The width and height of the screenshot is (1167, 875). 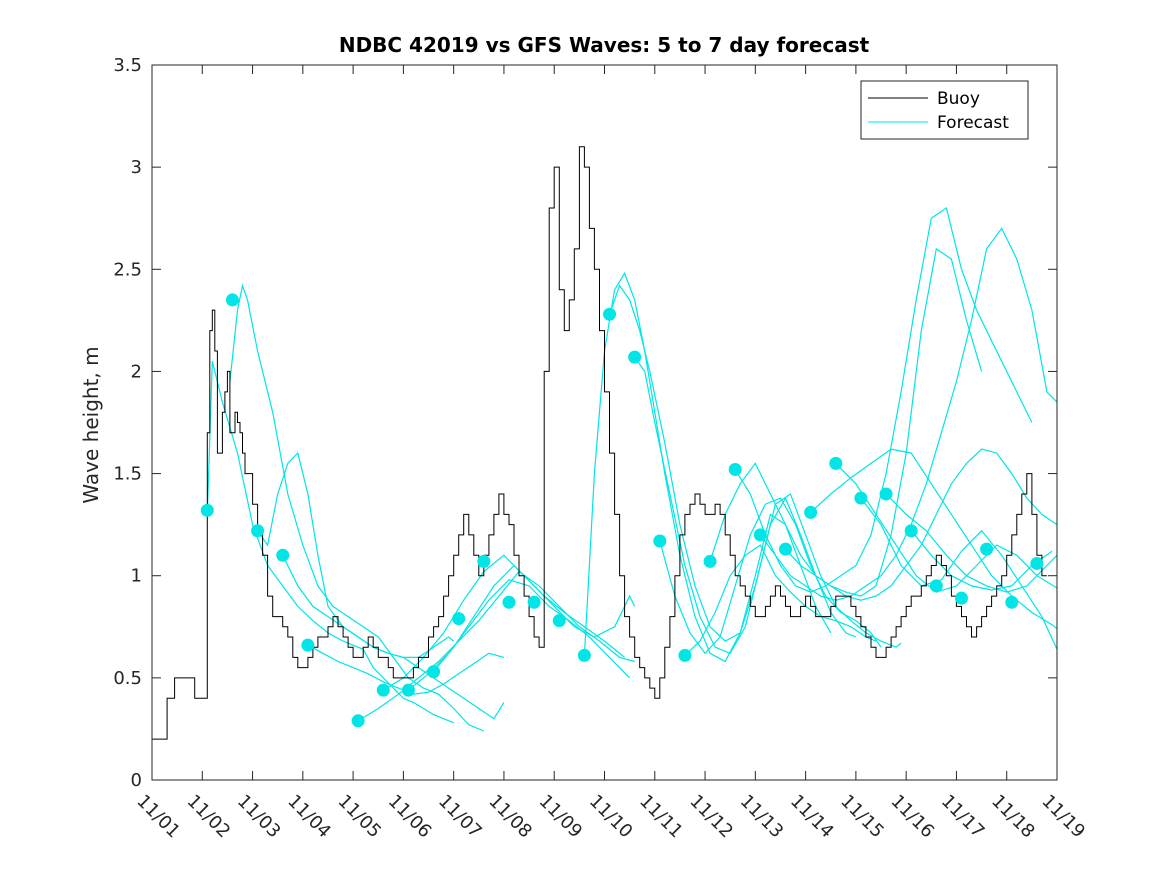 What do you see at coordinates (127, 678) in the screenshot?
I see `y-tick-label: 0.5` at bounding box center [127, 678].